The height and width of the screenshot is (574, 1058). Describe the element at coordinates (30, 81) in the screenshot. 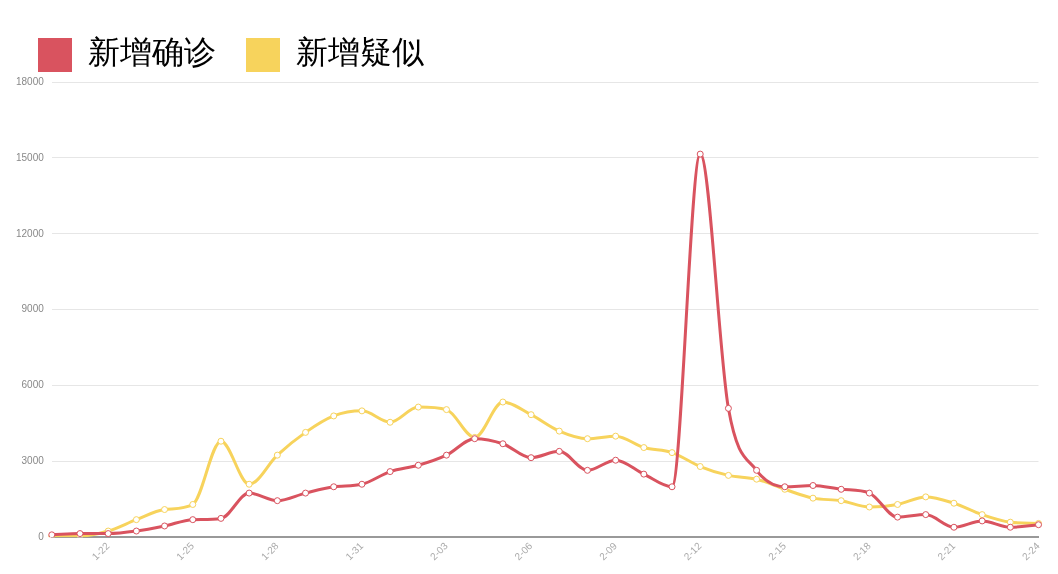

I see `y-tick-label: 18000` at that location.